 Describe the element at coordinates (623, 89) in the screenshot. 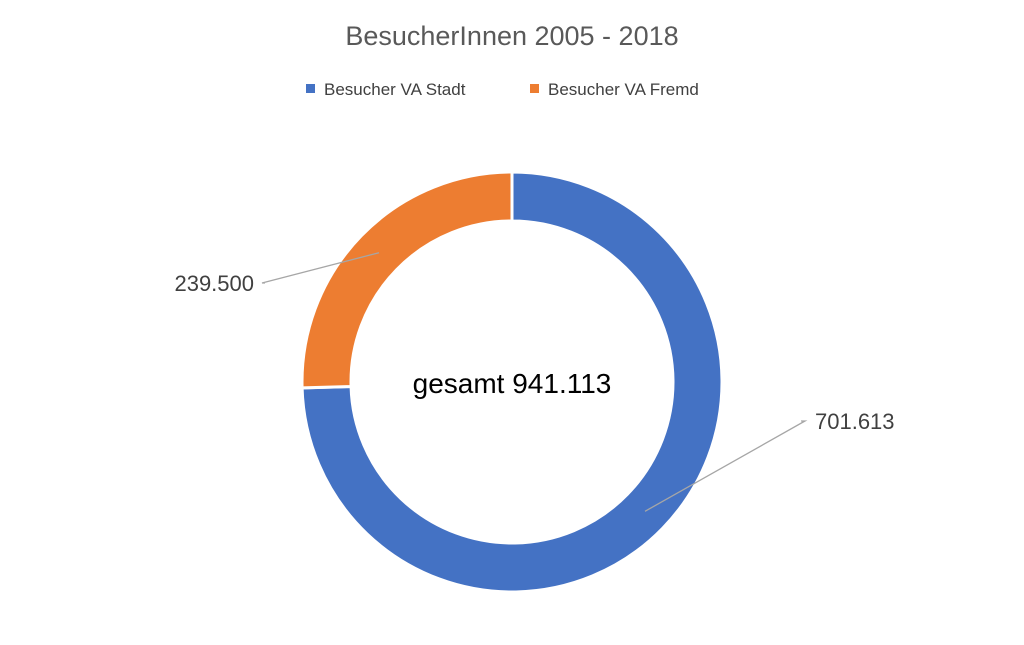

I see `legend-label-besucher-va-fremd: Besucher VA Fremd` at that location.